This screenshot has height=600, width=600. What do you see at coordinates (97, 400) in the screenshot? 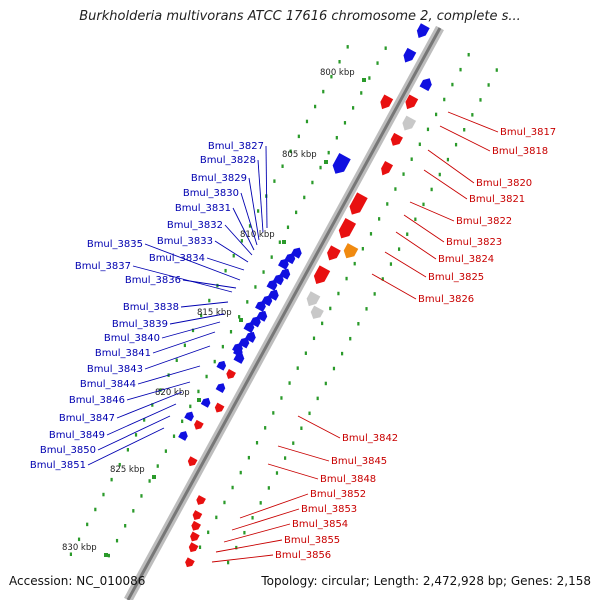
I see `gene-label-left: Bmul_3846` at bounding box center [97, 400].